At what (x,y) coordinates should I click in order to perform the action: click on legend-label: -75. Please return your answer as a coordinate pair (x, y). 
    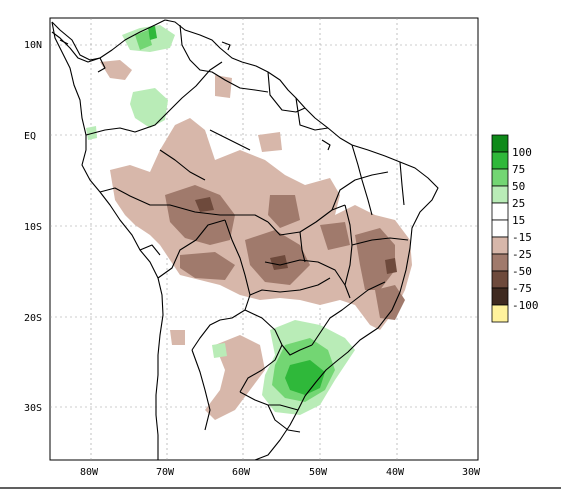
    Looking at the image, I should click on (522, 288).